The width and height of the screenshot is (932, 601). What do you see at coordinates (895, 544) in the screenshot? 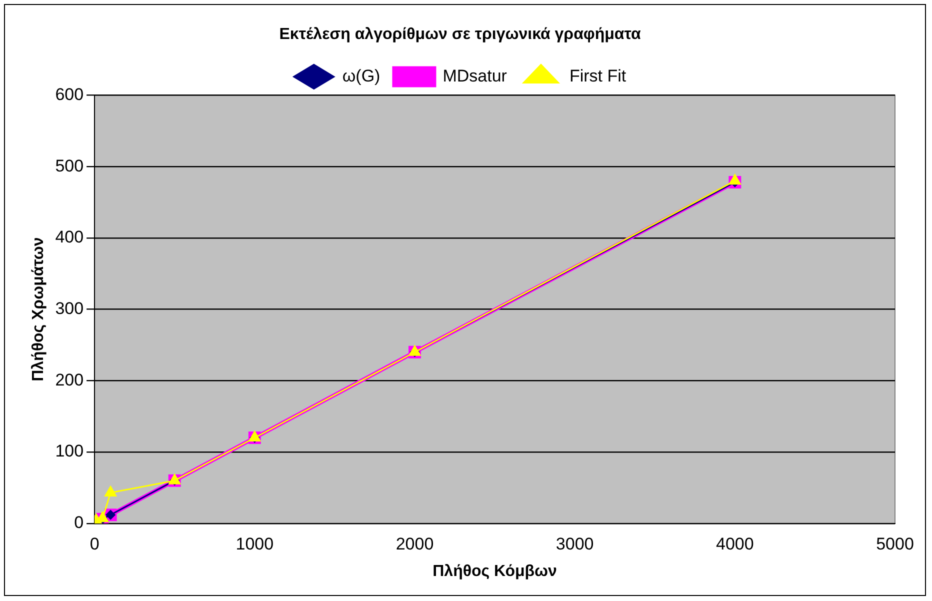
I see `x-tick-label: 5000` at bounding box center [895, 544].